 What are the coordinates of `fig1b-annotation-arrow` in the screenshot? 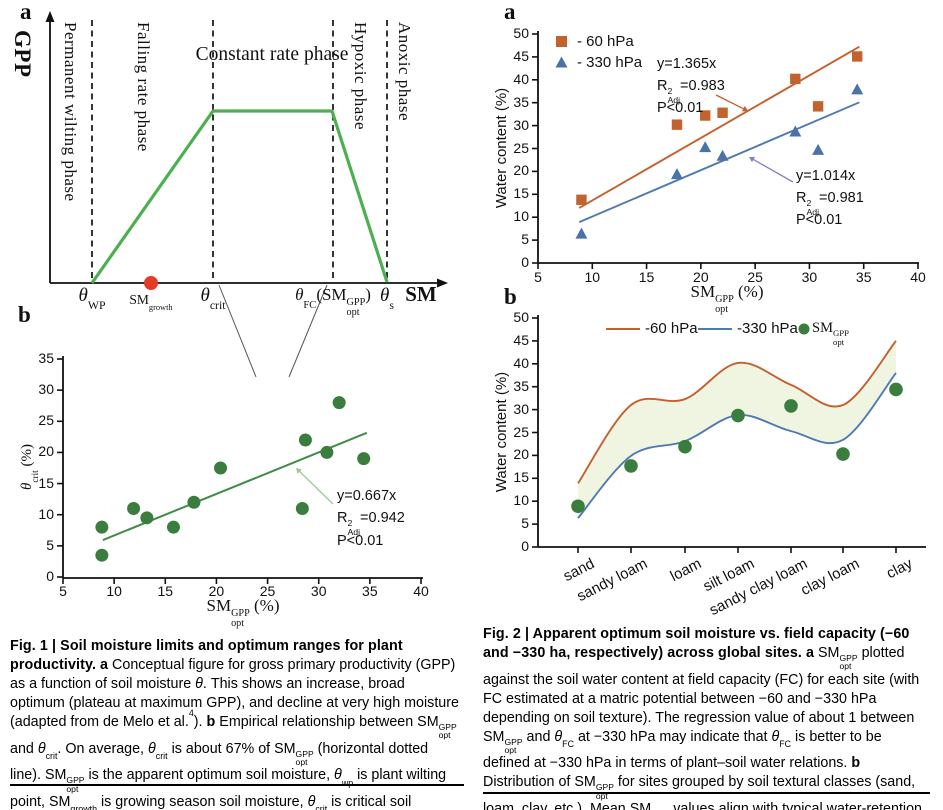 It's located at (315, 487).